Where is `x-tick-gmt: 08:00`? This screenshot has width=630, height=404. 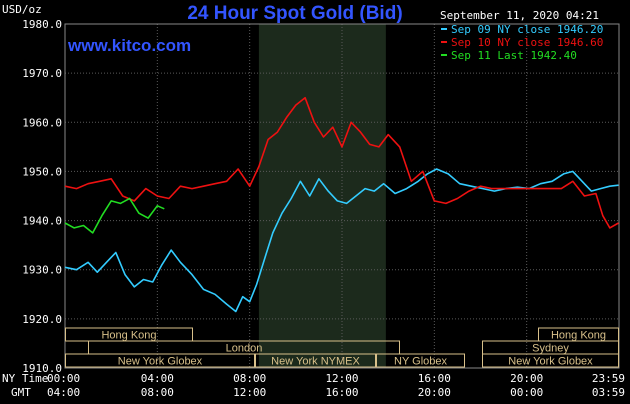 x-tick-gmt: 08:00 is located at coordinates (157, 392).